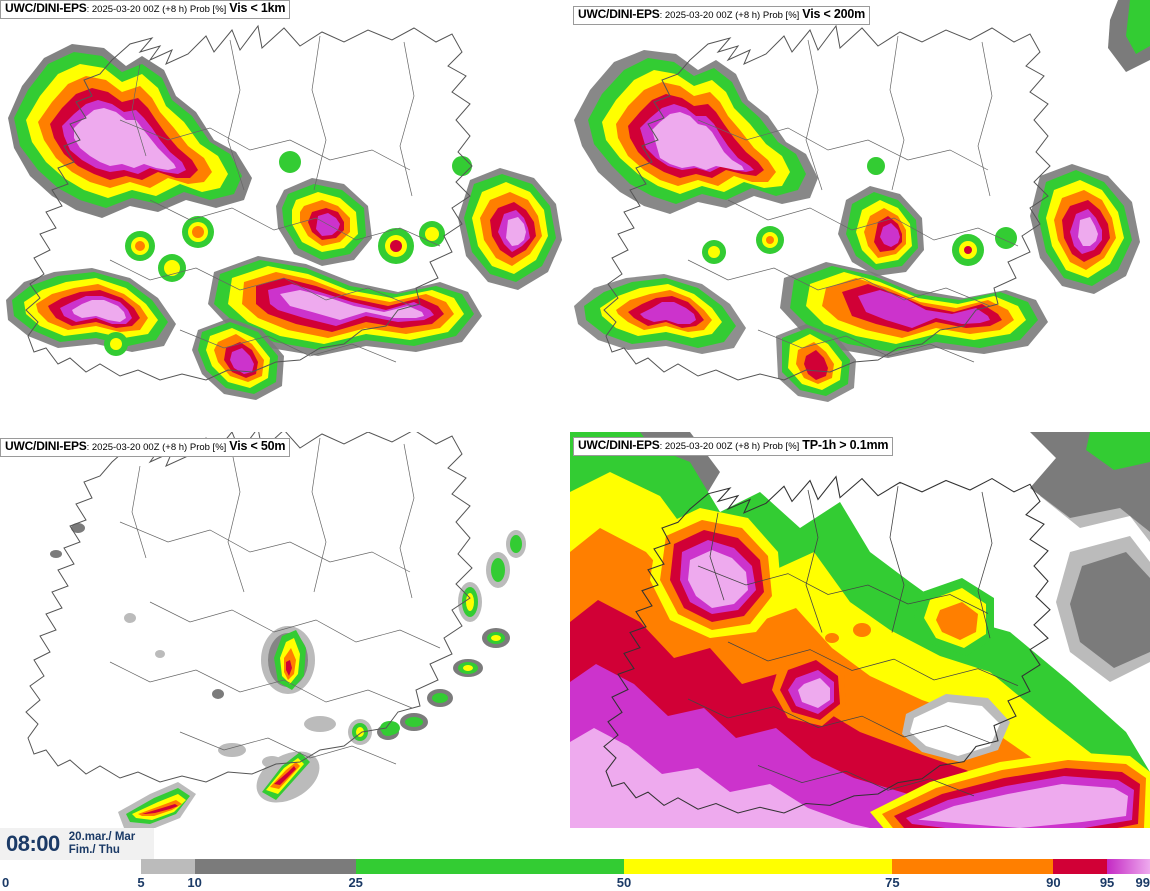  Describe the element at coordinates (624, 882) in the screenshot. I see `colorbar-tick-50: 50` at that location.